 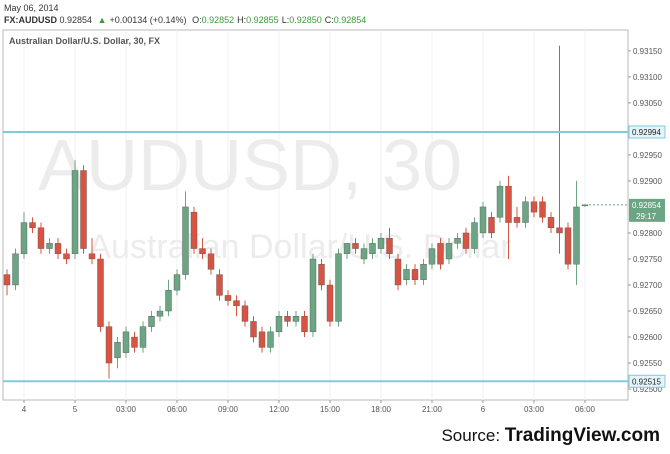 What do you see at coordinates (280, 20) in the screenshot?
I see `ohlc: O:0.92852 H:0.92855 L:0.92850 C:0.92854` at bounding box center [280, 20].